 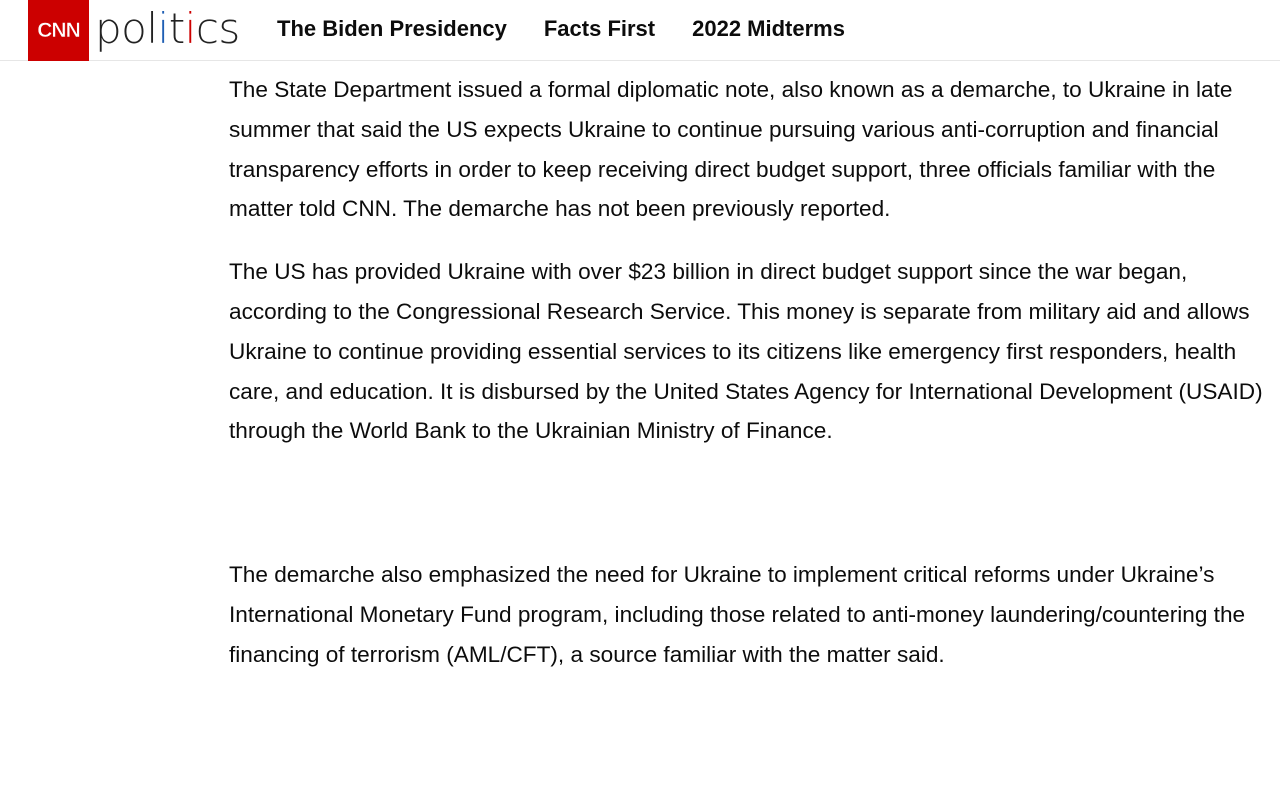 I want to click on nav-2022-midterms: 2022 Midterms, so click(x=768, y=28).